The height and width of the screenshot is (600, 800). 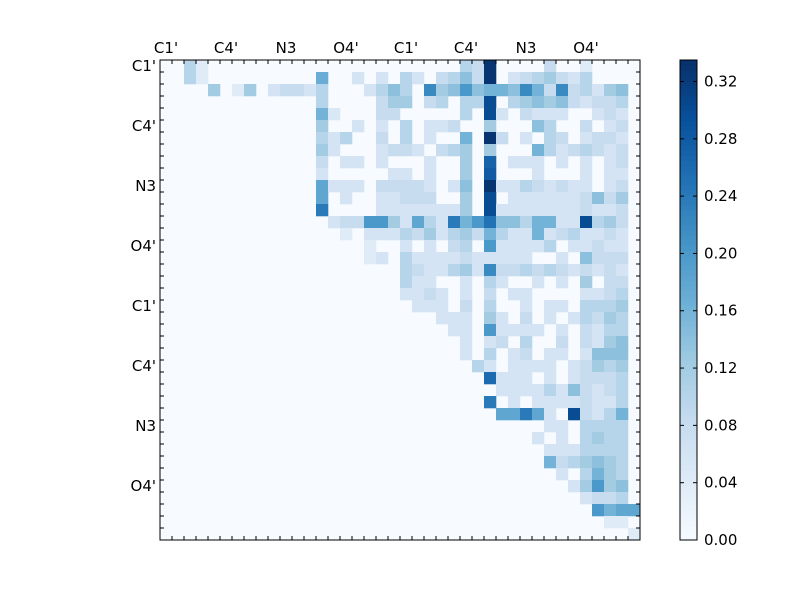 I want to click on y-tick-label: C4', so click(x=144, y=126).